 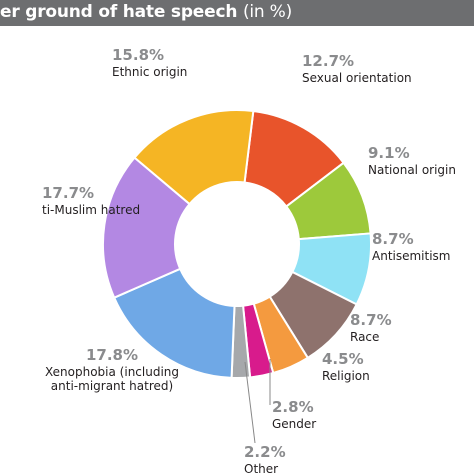 What do you see at coordinates (343, 359) in the screenshot?
I see `slice-value-label-4: 4.5%` at bounding box center [343, 359].